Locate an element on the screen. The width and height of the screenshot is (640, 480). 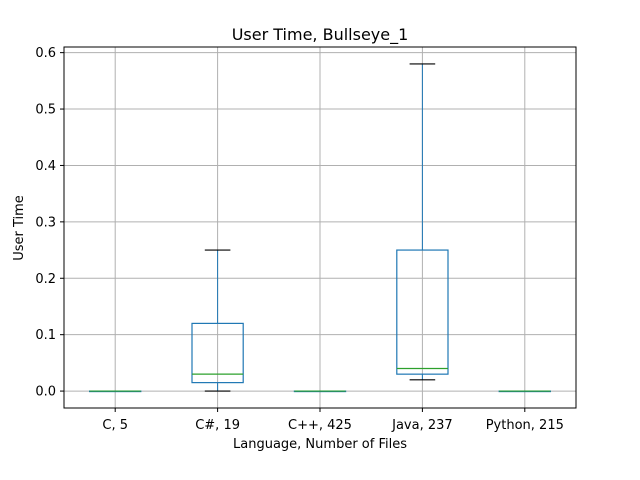
y-tick-label: 0.3 is located at coordinates (45, 222).